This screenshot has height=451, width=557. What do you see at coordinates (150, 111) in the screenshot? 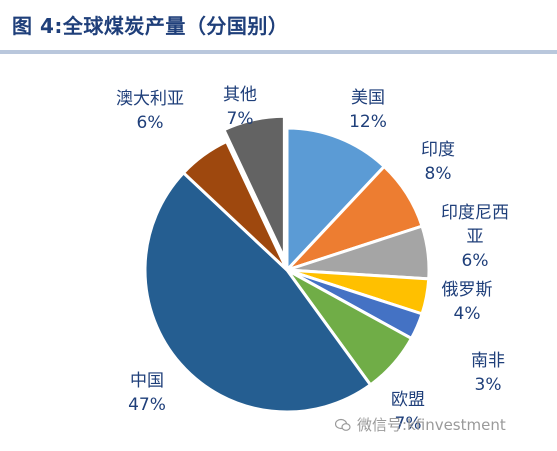
I see `slice-label-7: 澳大利亚 6%` at bounding box center [150, 111].